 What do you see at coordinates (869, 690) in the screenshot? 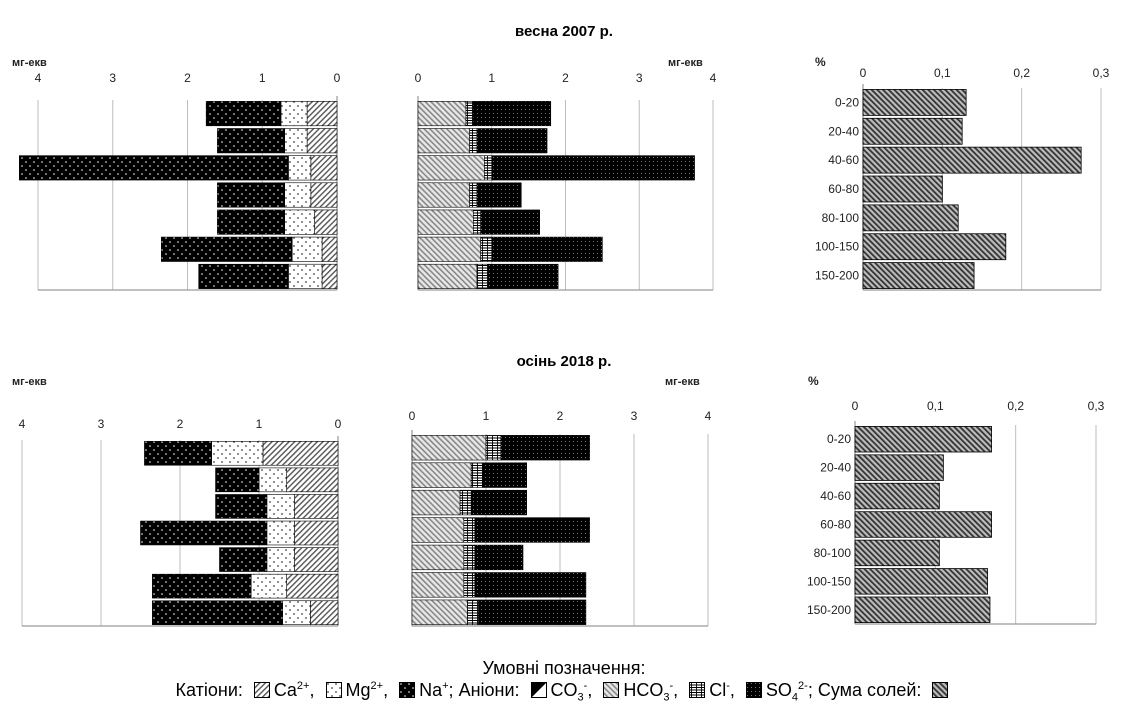
I see `legend-sum-label: Сума солей:` at bounding box center [869, 690].